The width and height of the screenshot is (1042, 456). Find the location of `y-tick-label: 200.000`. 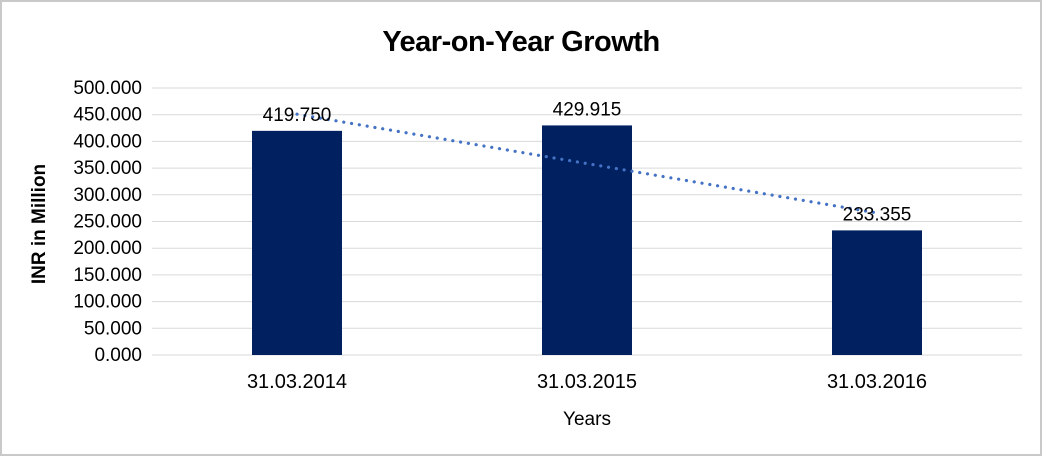

y-tick-label: 200.000 is located at coordinates (107, 248).